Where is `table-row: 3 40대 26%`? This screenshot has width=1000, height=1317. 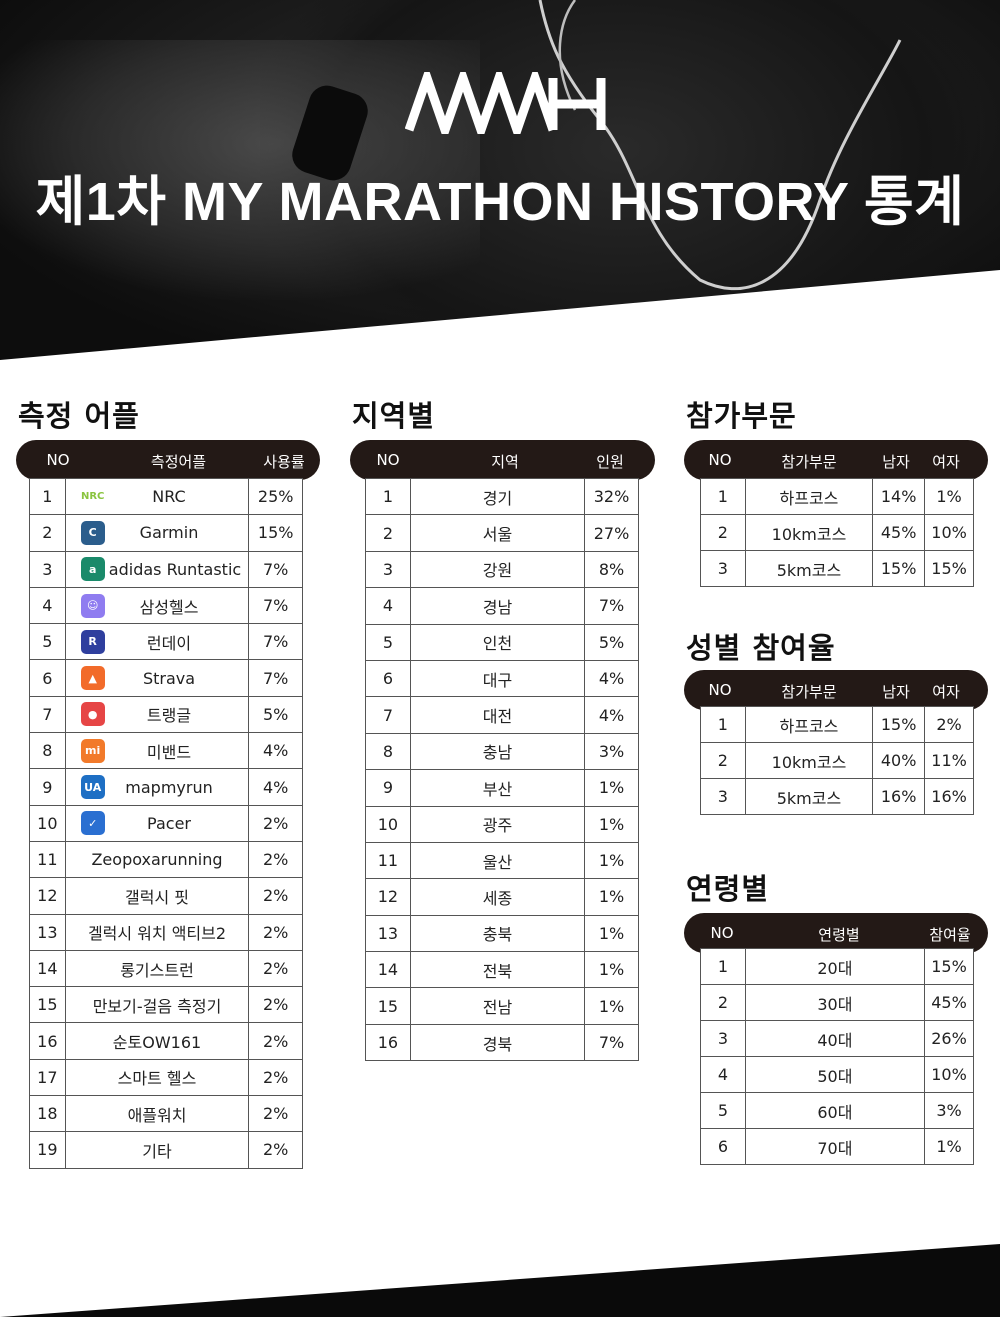
table-row: 3 40대 26% is located at coordinates (837, 1038).